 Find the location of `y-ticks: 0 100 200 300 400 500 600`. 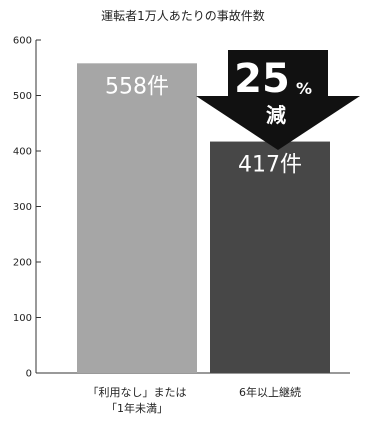

y-ticks: 0 100 200 300 400 500 600 is located at coordinates (27, 208).